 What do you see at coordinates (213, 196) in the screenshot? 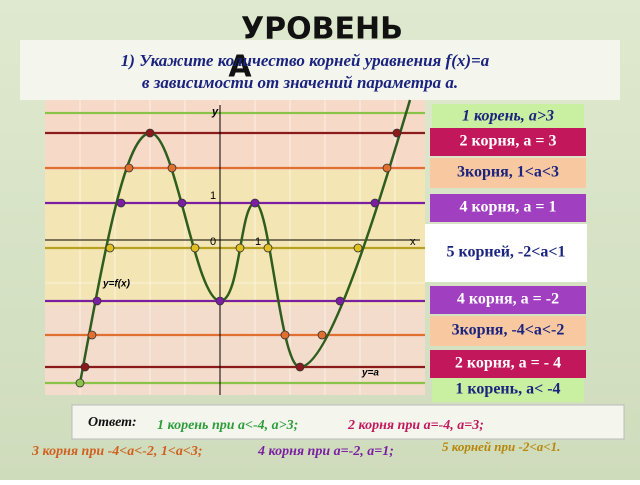
I see `y-one-label: 1` at bounding box center [213, 196].